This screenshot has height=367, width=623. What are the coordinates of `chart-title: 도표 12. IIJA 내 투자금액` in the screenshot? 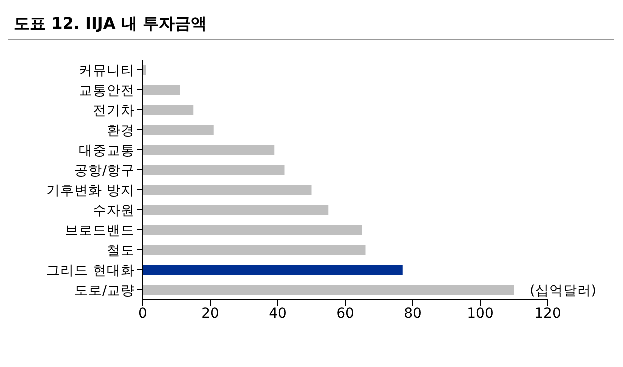 It's located at (311, 24).